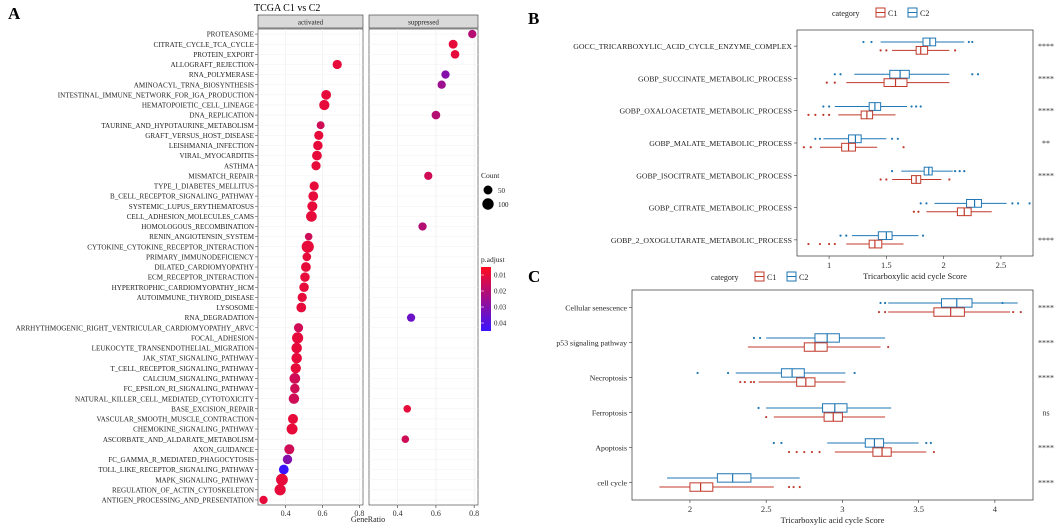 This screenshot has height=527, width=1059. Describe the element at coordinates (198, 359) in the screenshot. I see `category-label: JAK_STAT_SIGNALING_PATHWAY` at that location.